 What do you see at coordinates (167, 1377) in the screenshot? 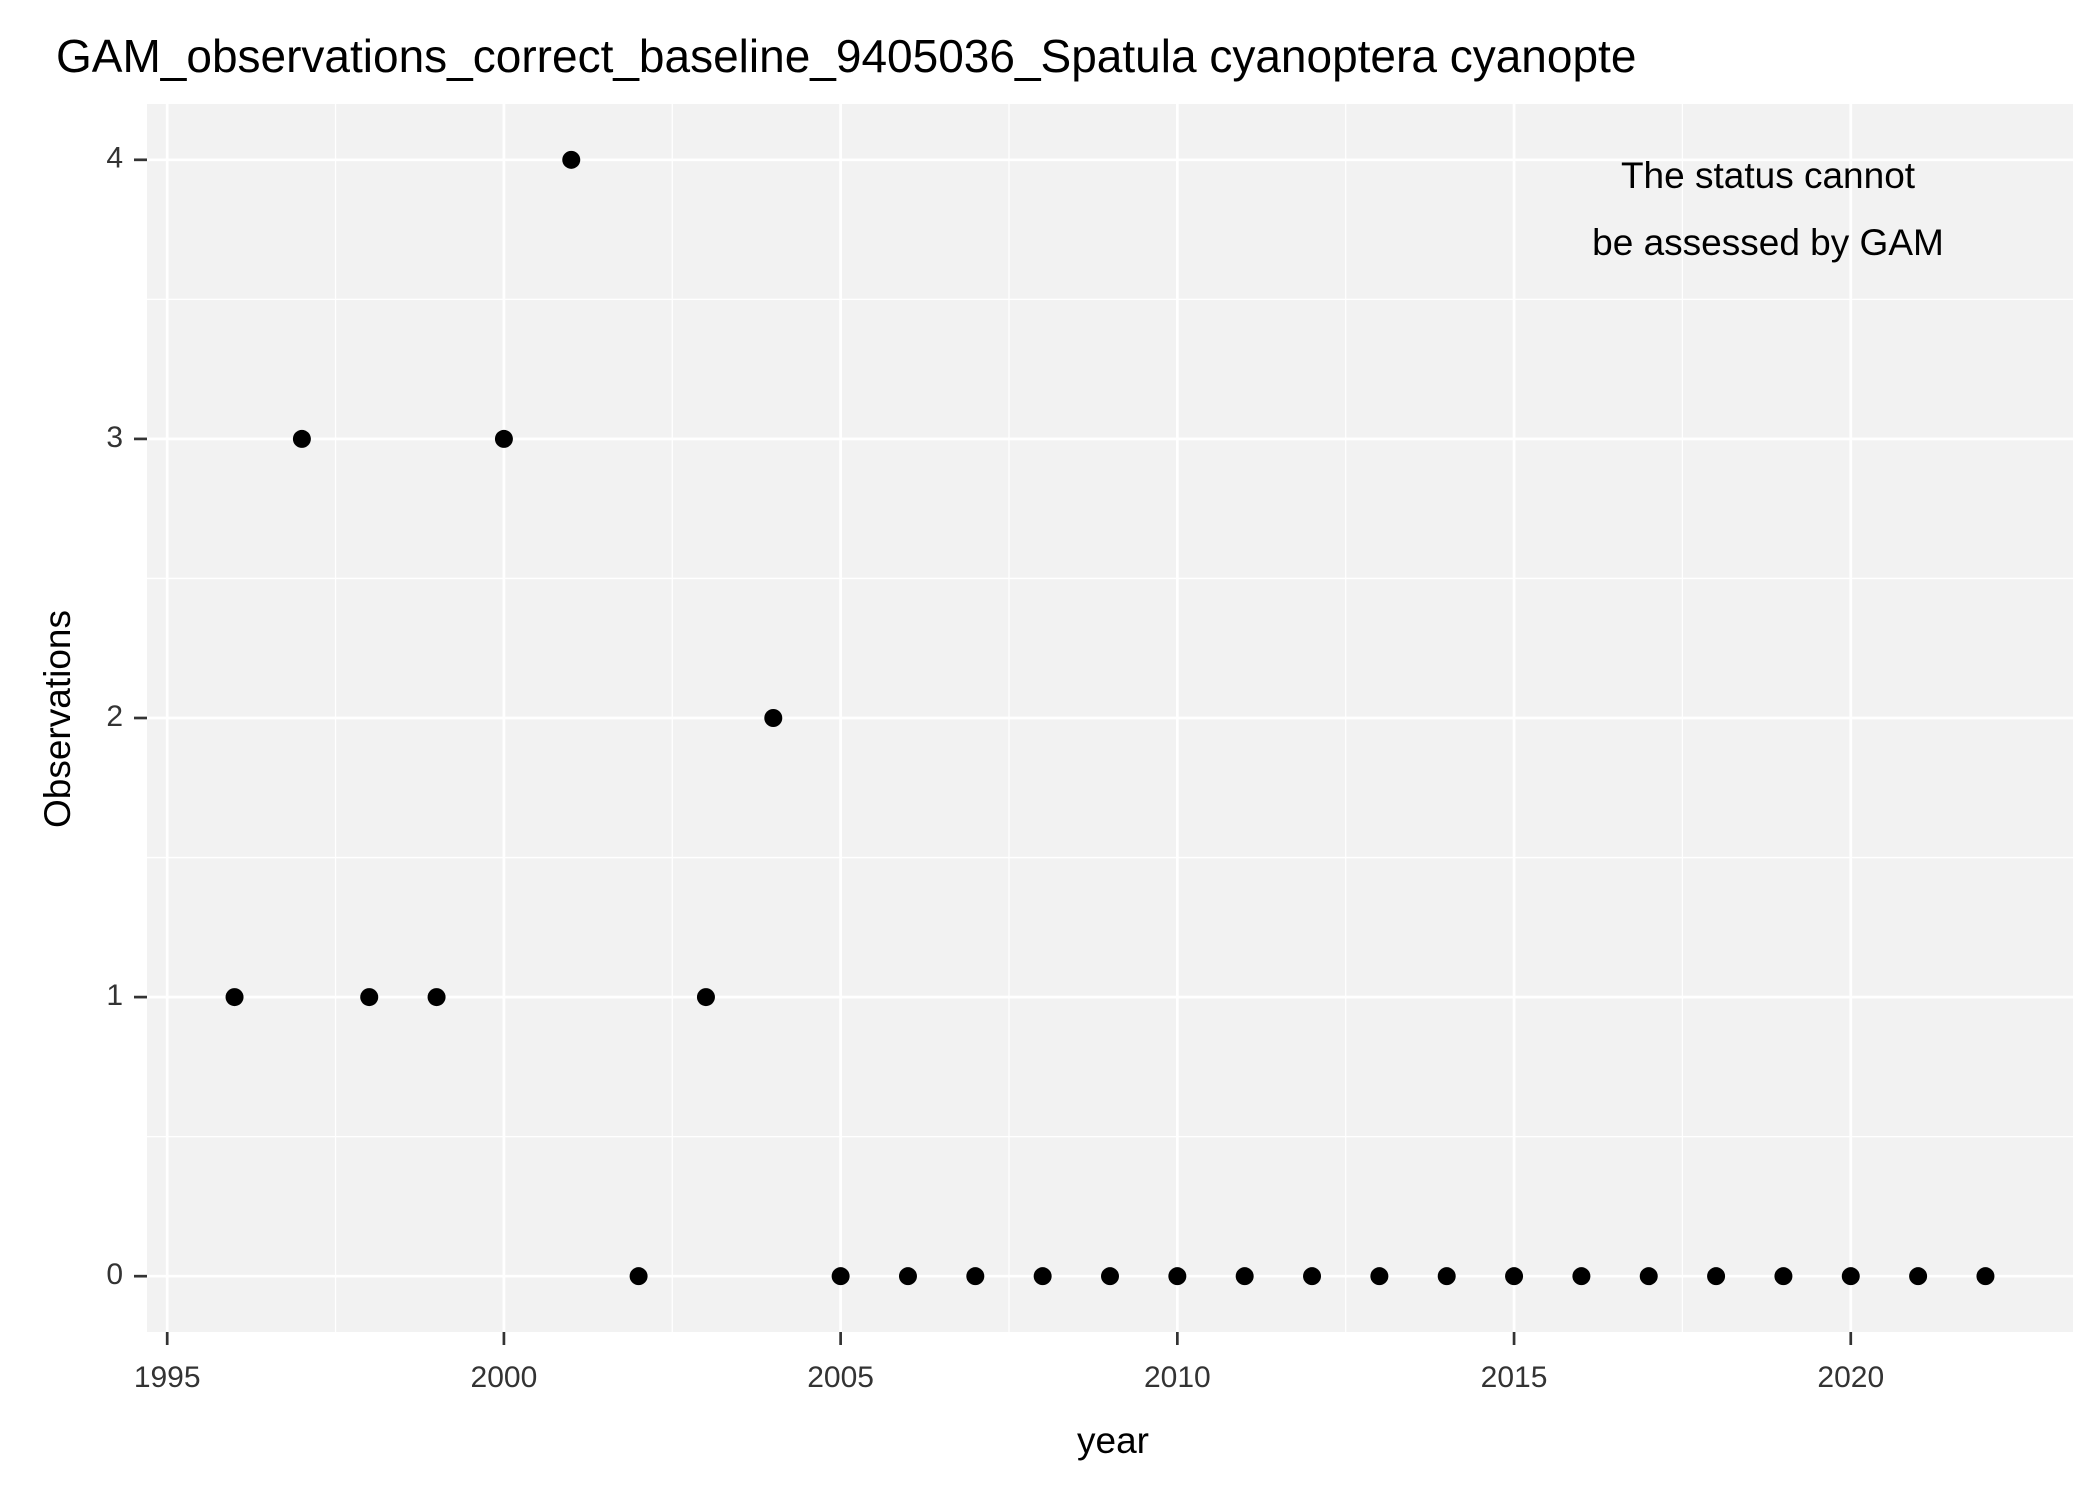
I see `x-tick-label: 1995` at bounding box center [167, 1377].